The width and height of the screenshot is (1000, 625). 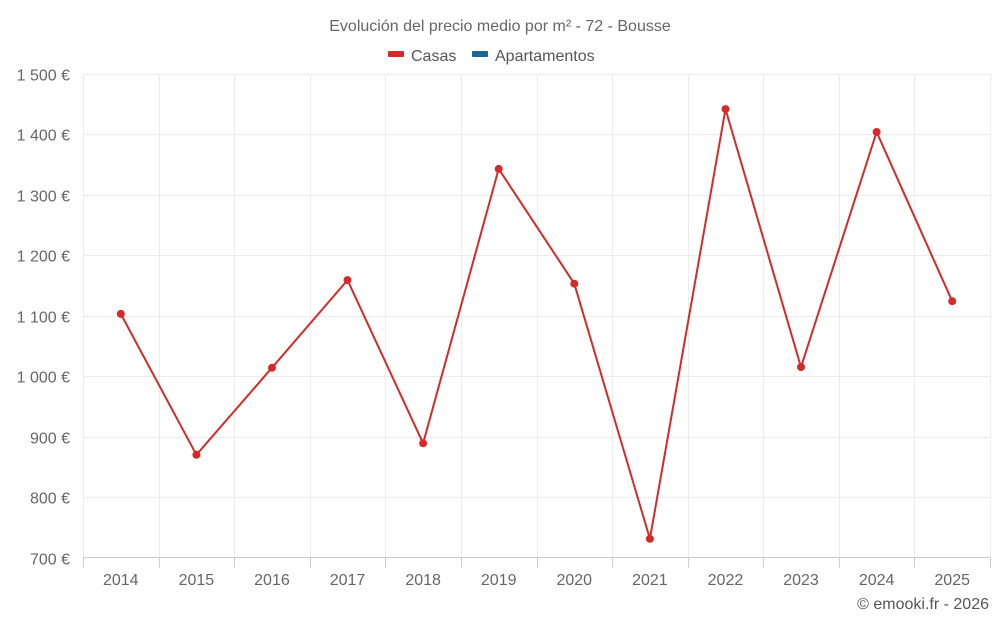 I want to click on chart-legend: Casas Apartamentos, so click(x=491, y=56).